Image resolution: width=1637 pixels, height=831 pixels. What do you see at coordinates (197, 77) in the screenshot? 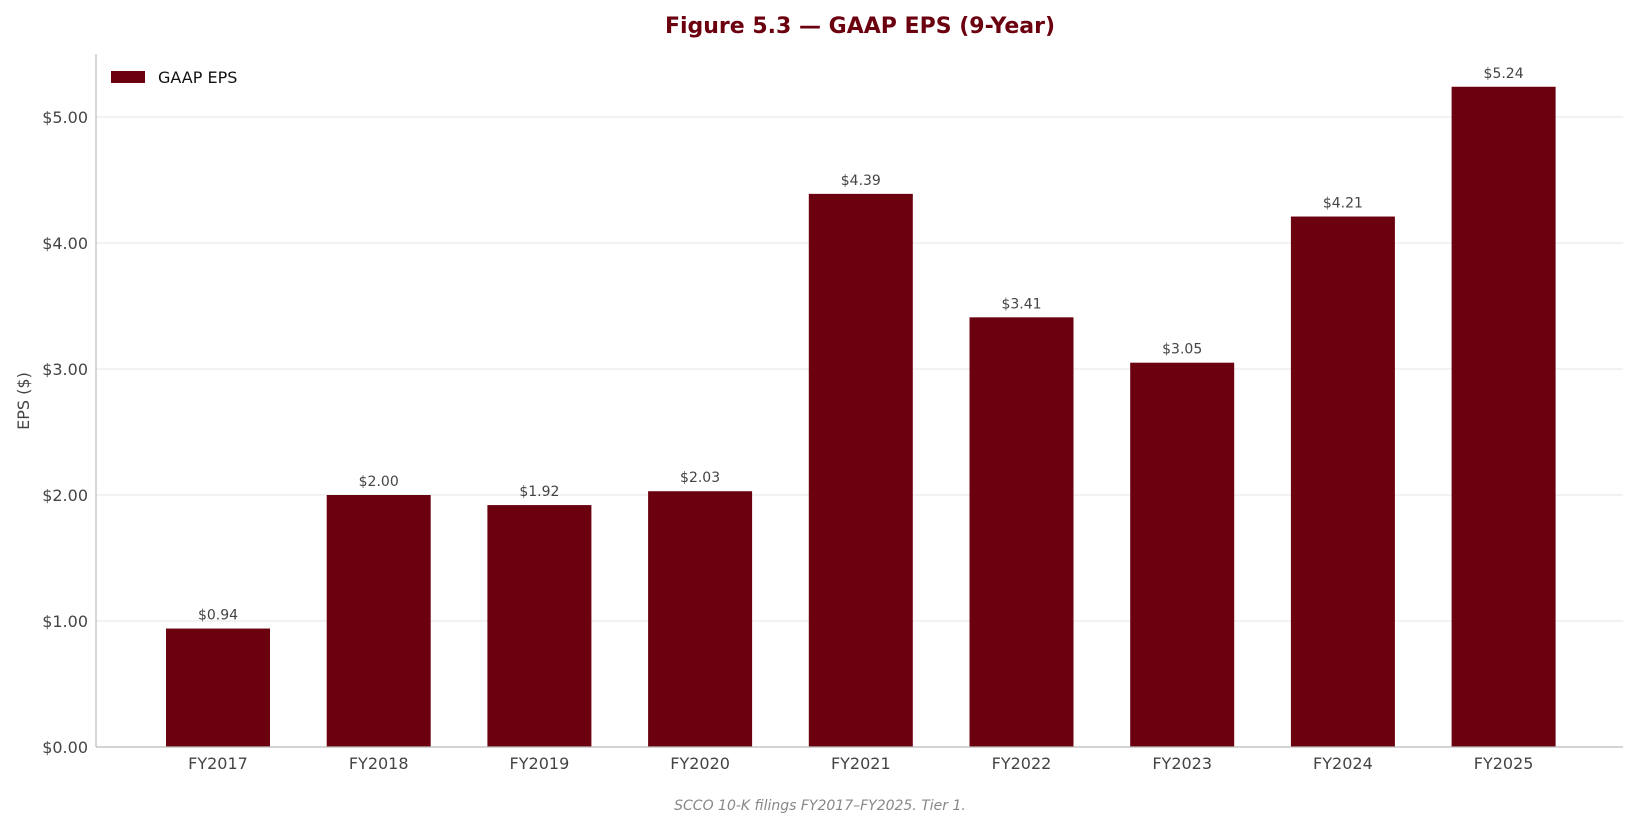
I see `legend-label: GAAP EPS` at bounding box center [197, 77].